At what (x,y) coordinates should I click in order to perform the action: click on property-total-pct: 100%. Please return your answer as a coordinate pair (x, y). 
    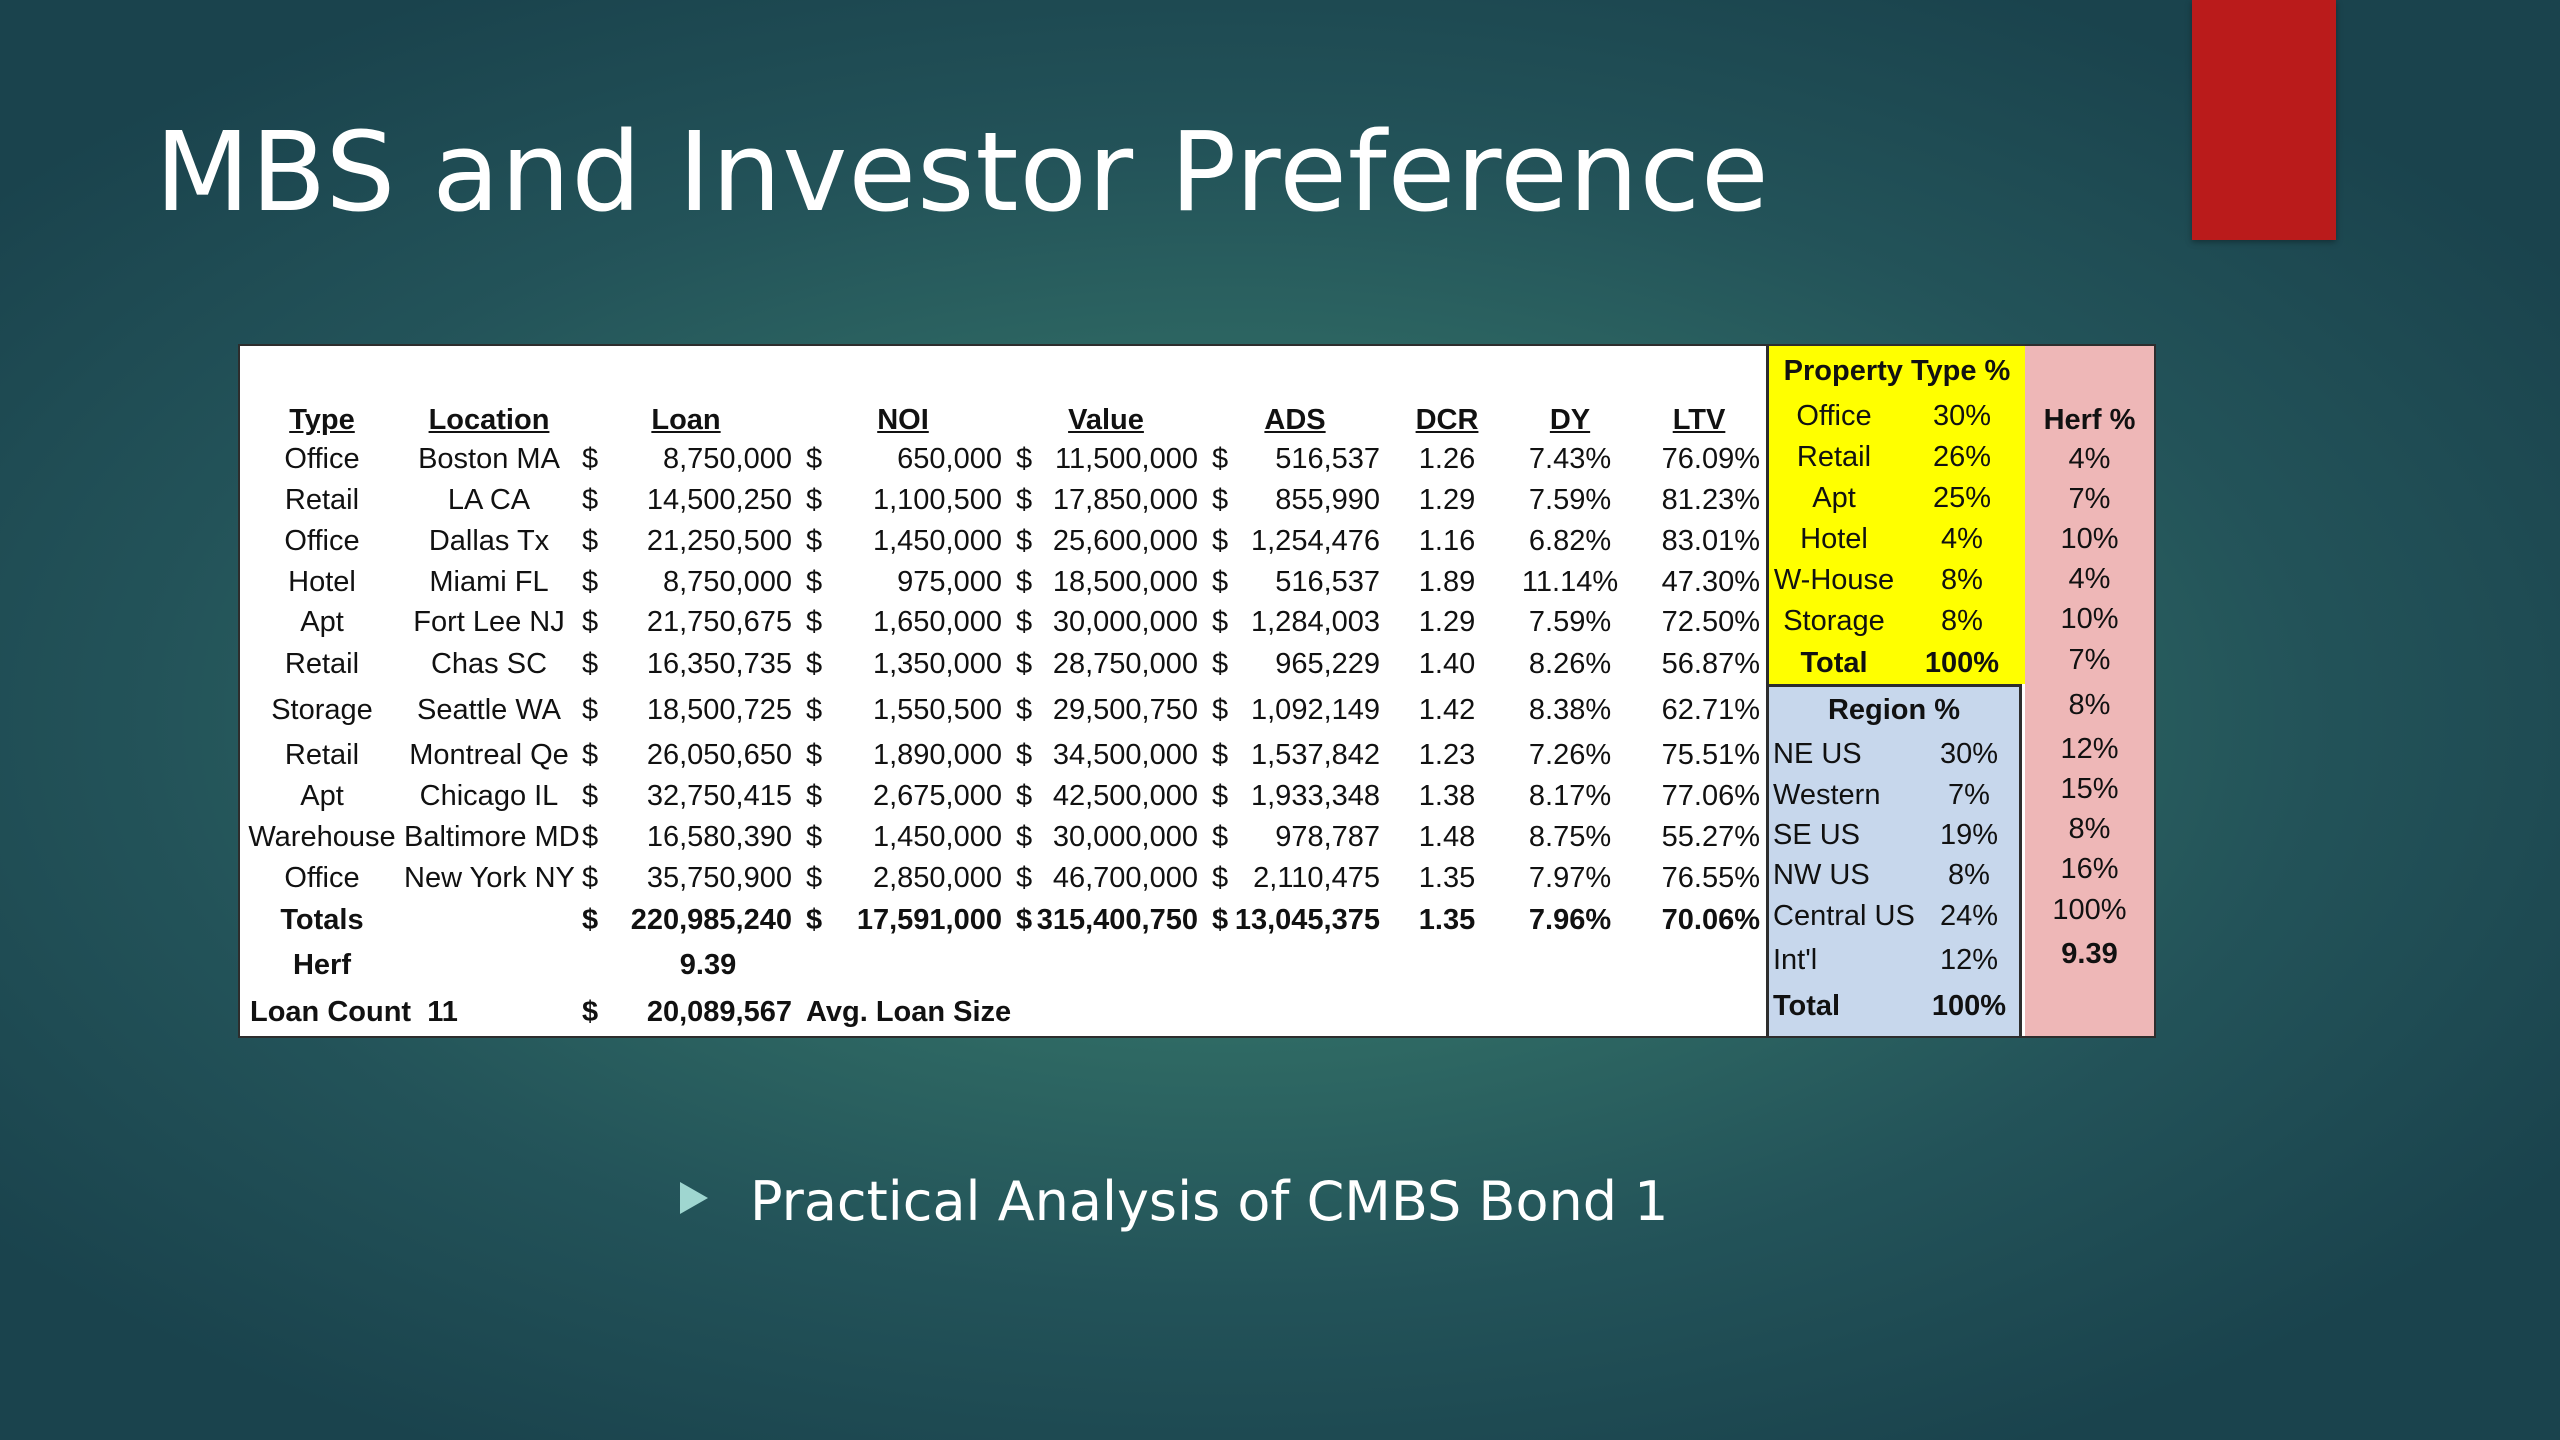
    Looking at the image, I should click on (1962, 662).